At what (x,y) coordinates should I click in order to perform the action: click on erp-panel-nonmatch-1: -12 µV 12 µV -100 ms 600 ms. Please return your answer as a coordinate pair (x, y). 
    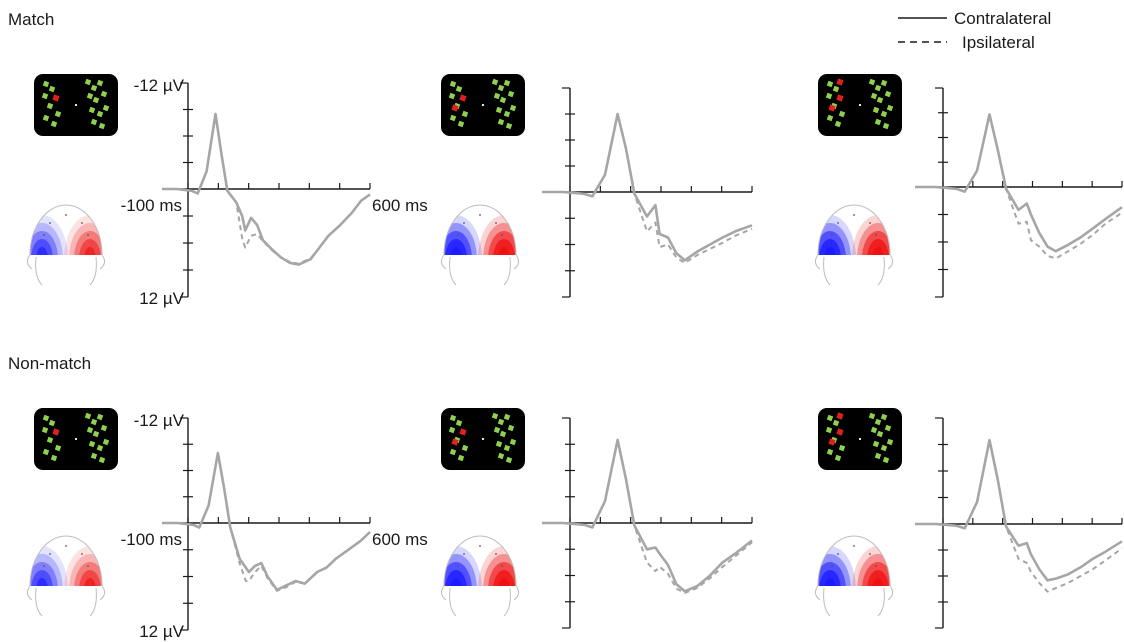
    Looking at the image, I should click on (227, 524).